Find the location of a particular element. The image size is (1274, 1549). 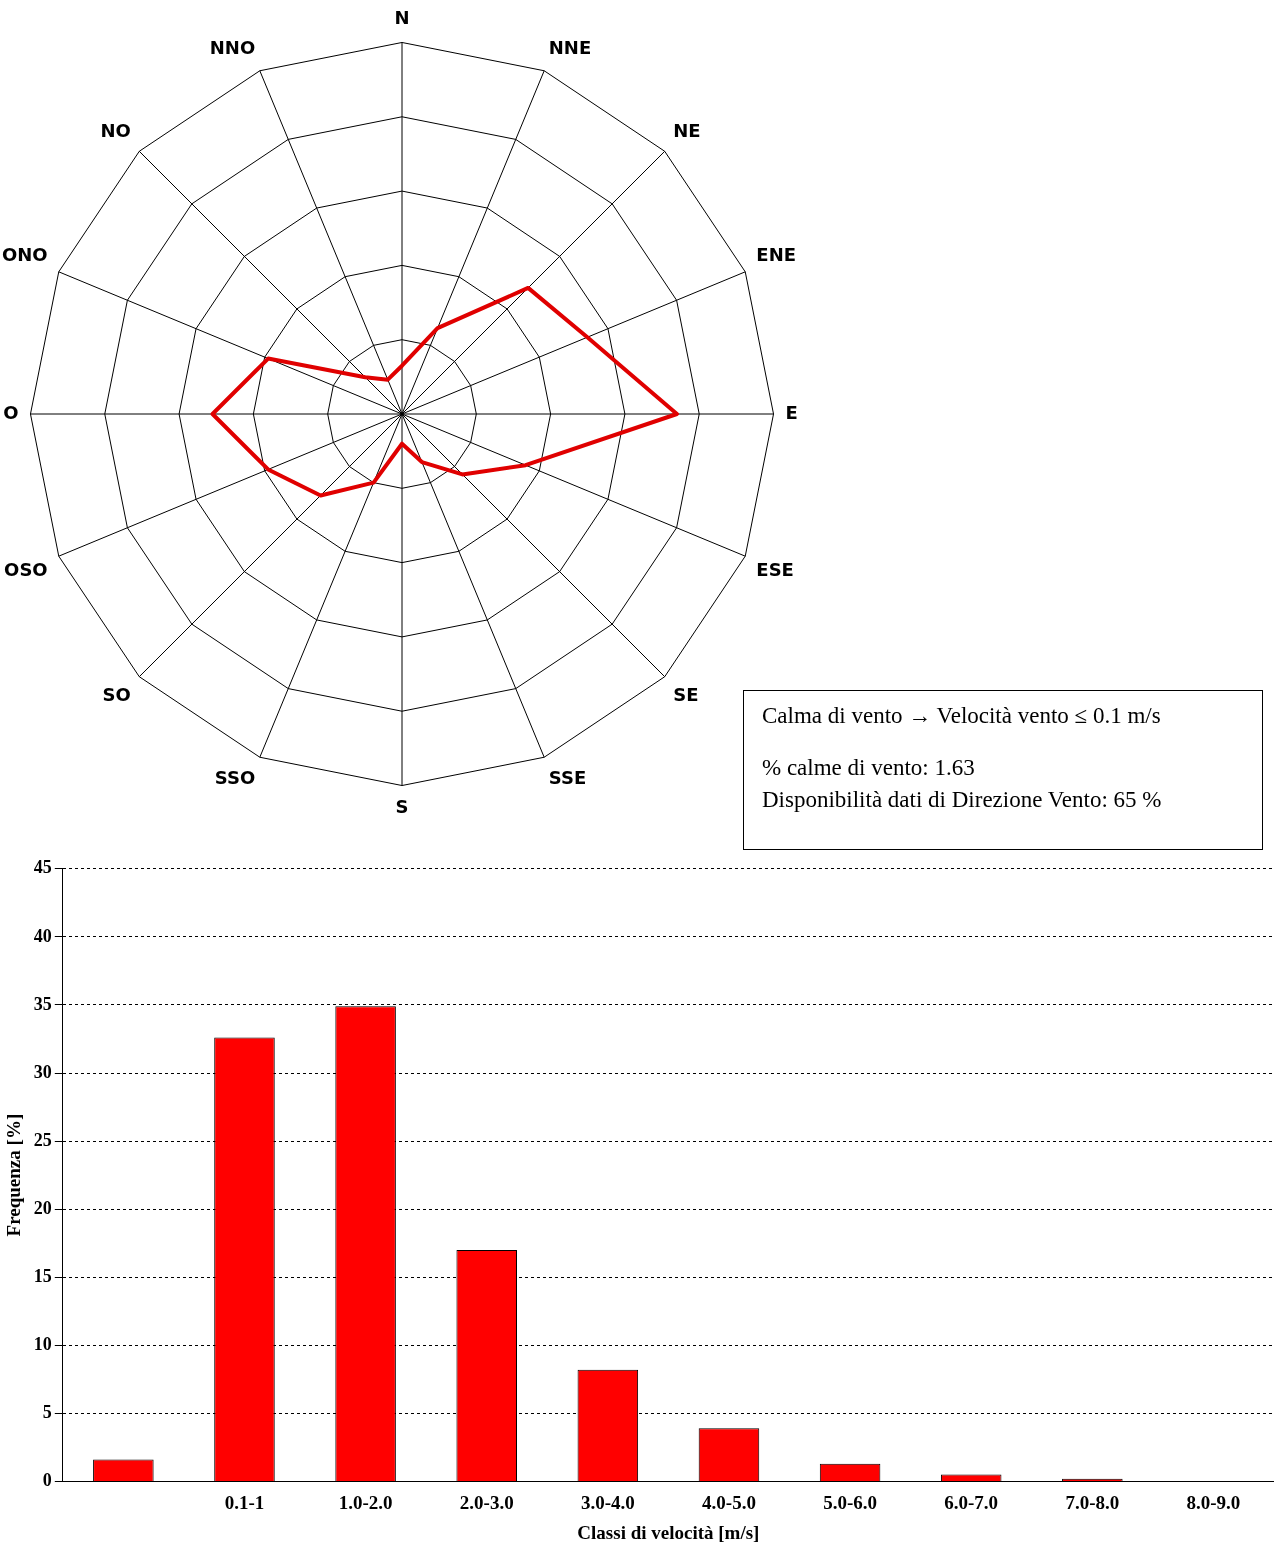

x-tick-label: 2.0-3.0 is located at coordinates (486, 1502).